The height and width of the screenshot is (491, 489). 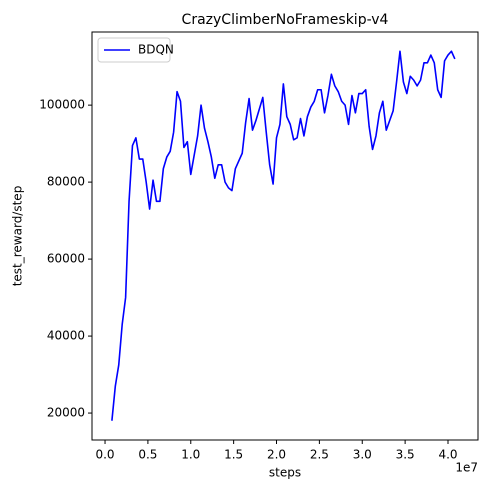 What do you see at coordinates (62, 105) in the screenshot?
I see `y-tick-label: 100000` at bounding box center [62, 105].